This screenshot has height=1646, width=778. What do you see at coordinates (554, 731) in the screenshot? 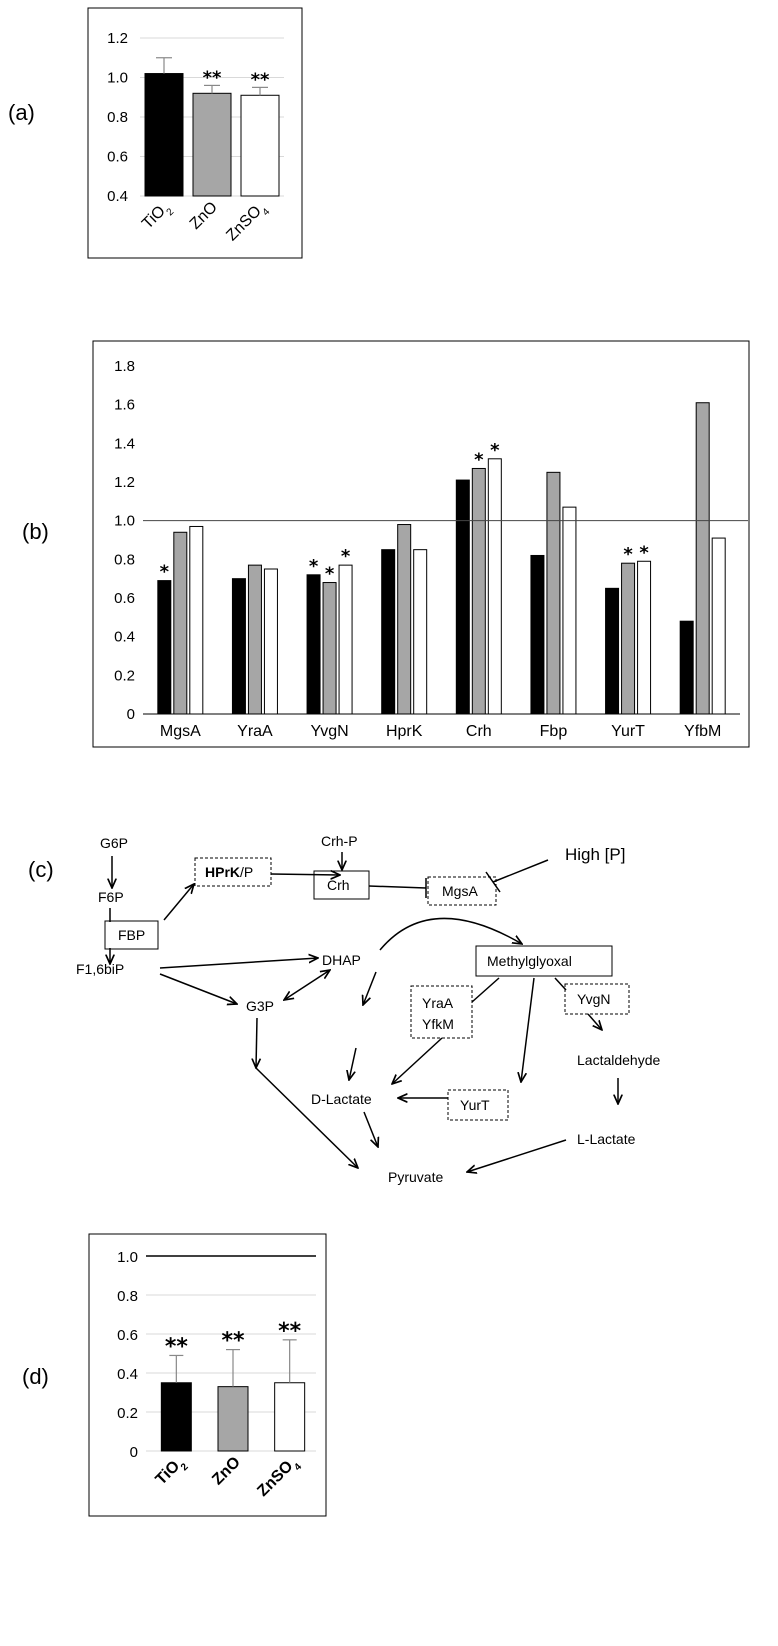
I see `category-label: Fbp` at bounding box center [554, 731].